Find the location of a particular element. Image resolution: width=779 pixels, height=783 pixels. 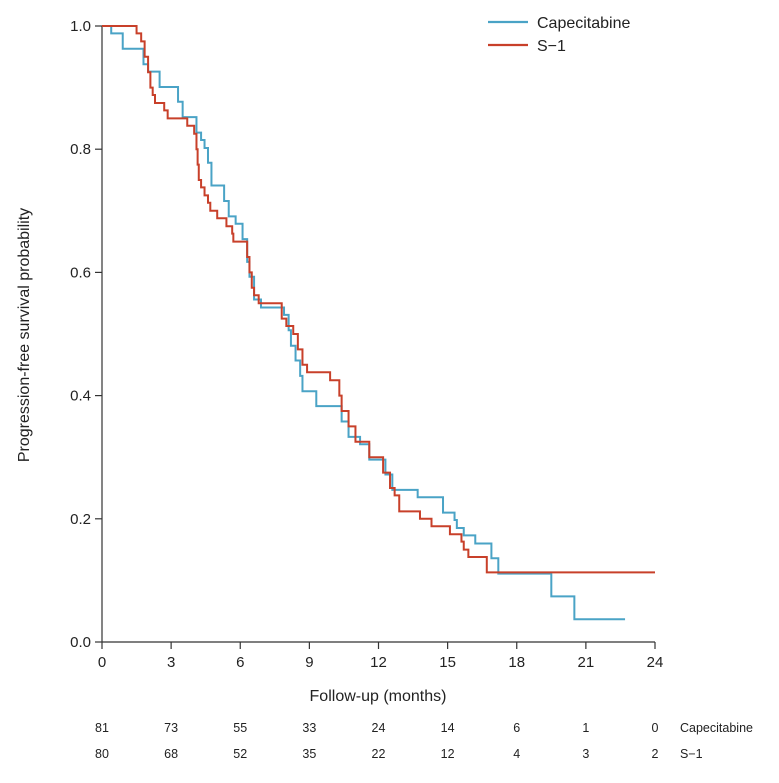

x-tick-label: 24 is located at coordinates (655, 662).